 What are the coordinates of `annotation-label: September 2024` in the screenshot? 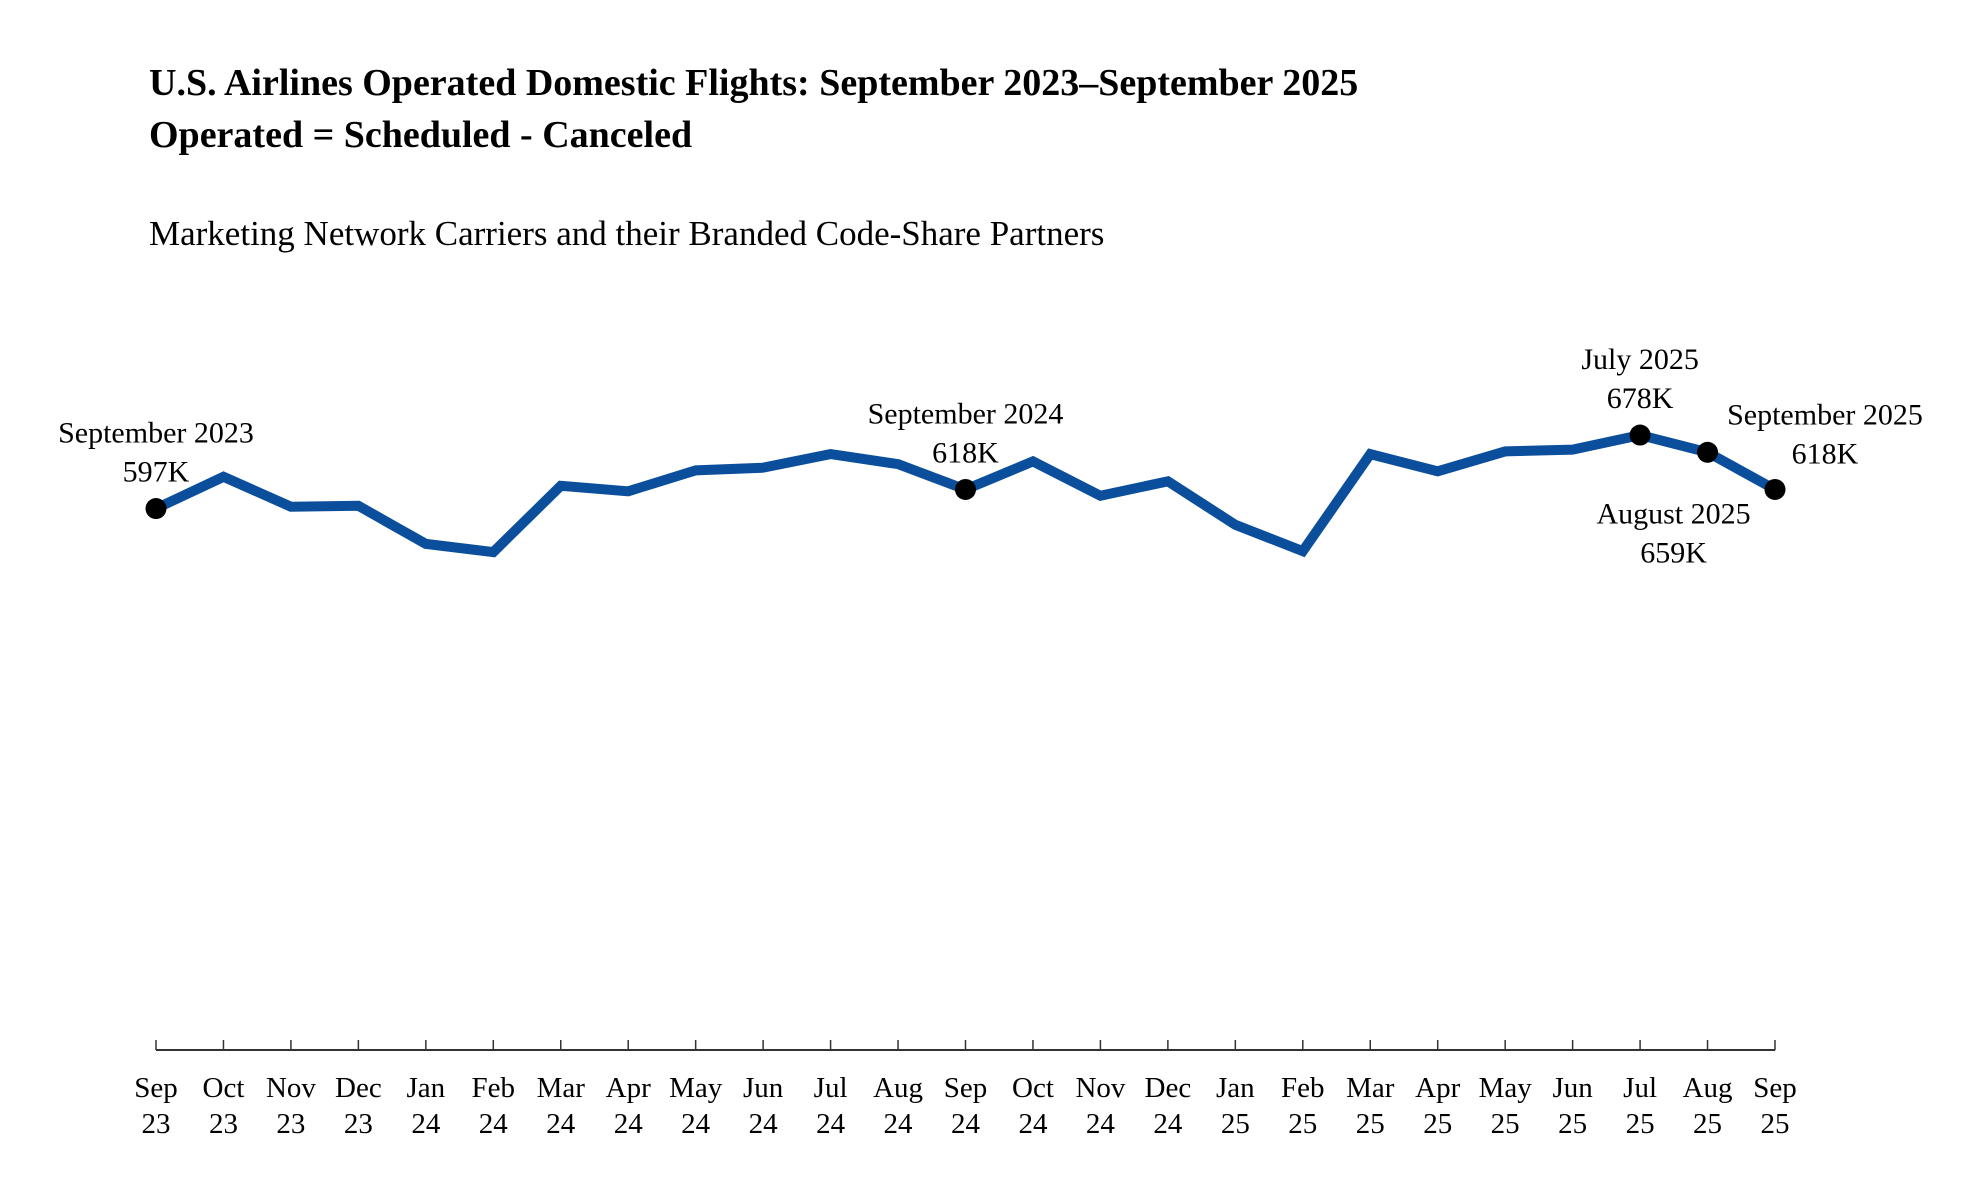 It's located at (966, 413).